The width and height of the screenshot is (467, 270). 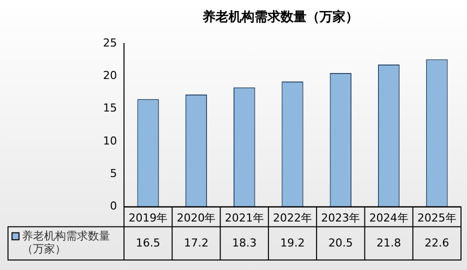 What do you see at coordinates (66, 243) in the screenshot?
I see `legend-label: 养老机构需求数量（万家）` at bounding box center [66, 243].